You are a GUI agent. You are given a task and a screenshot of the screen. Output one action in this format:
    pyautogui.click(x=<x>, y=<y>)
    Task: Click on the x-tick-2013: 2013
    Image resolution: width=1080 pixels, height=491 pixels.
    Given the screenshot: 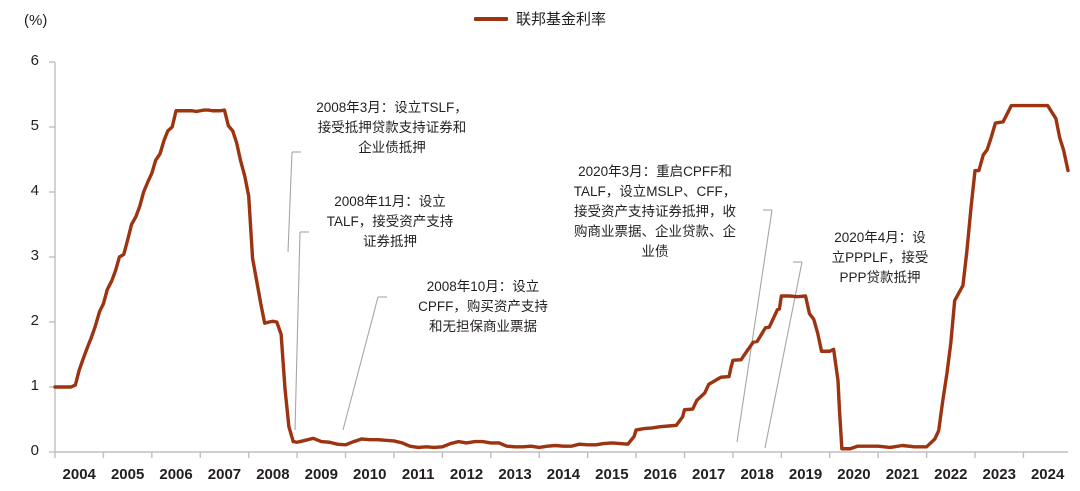 What is the action you would take?
    pyautogui.click(x=515, y=474)
    